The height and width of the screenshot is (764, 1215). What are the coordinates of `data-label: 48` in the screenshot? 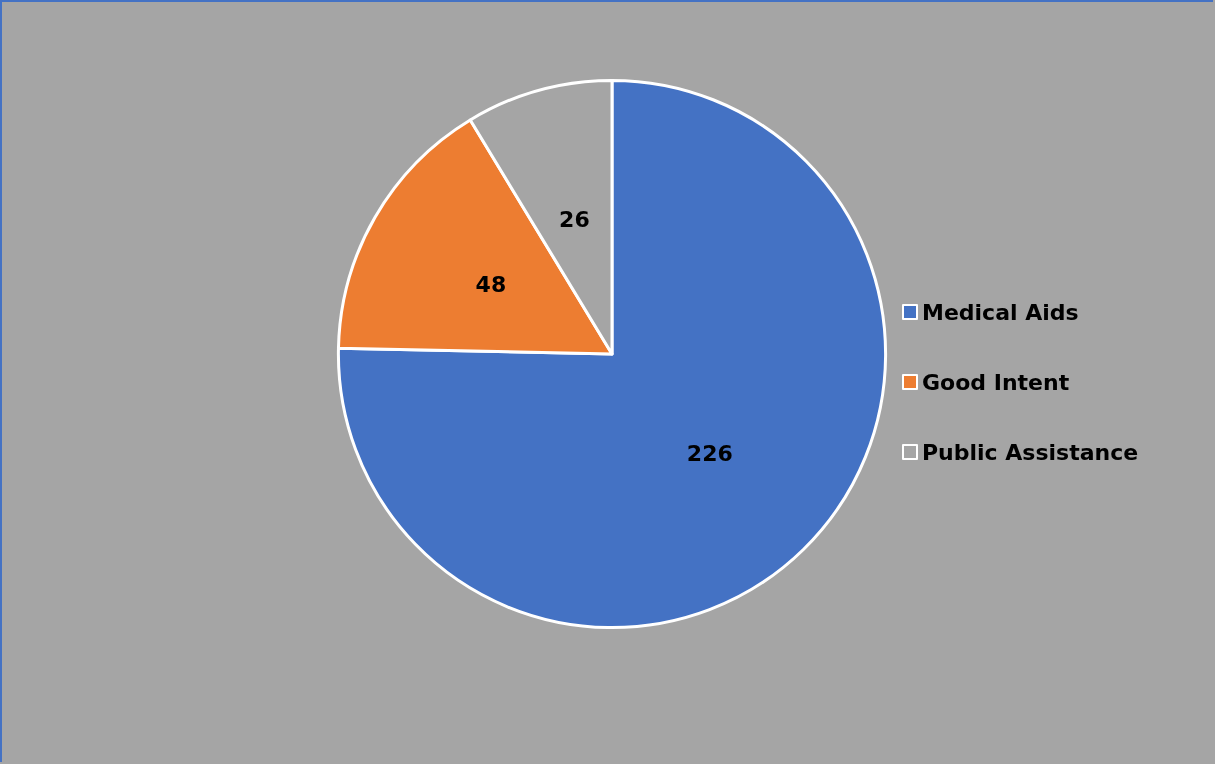 It's located at (491, 284).